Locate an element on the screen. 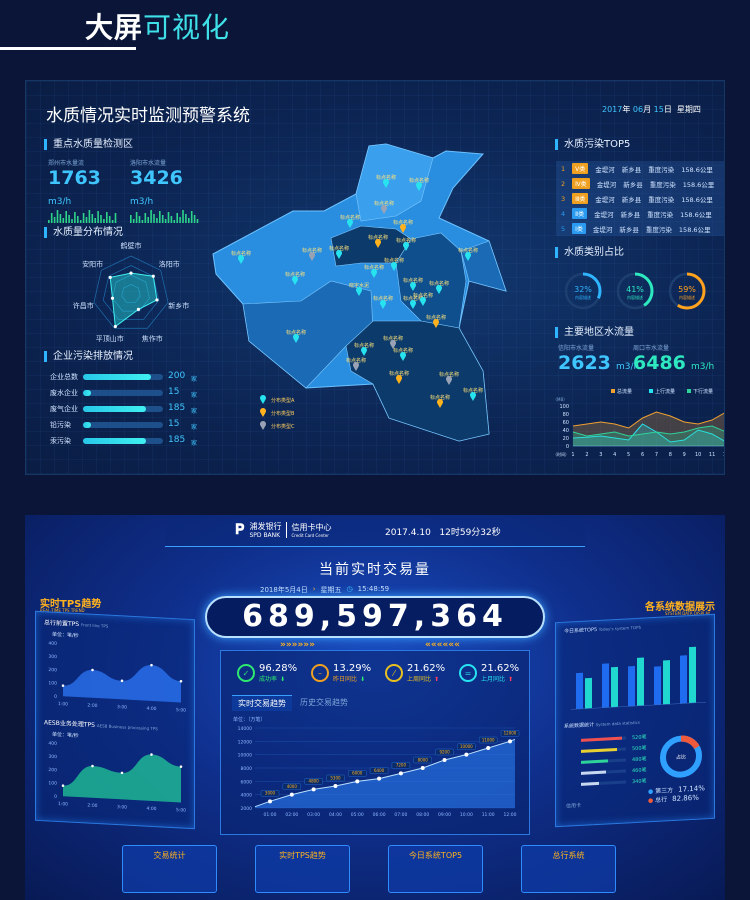 This screenshot has width=750, height=900. right-panel-title: 各系统数据展示 is located at coordinates (680, 607).